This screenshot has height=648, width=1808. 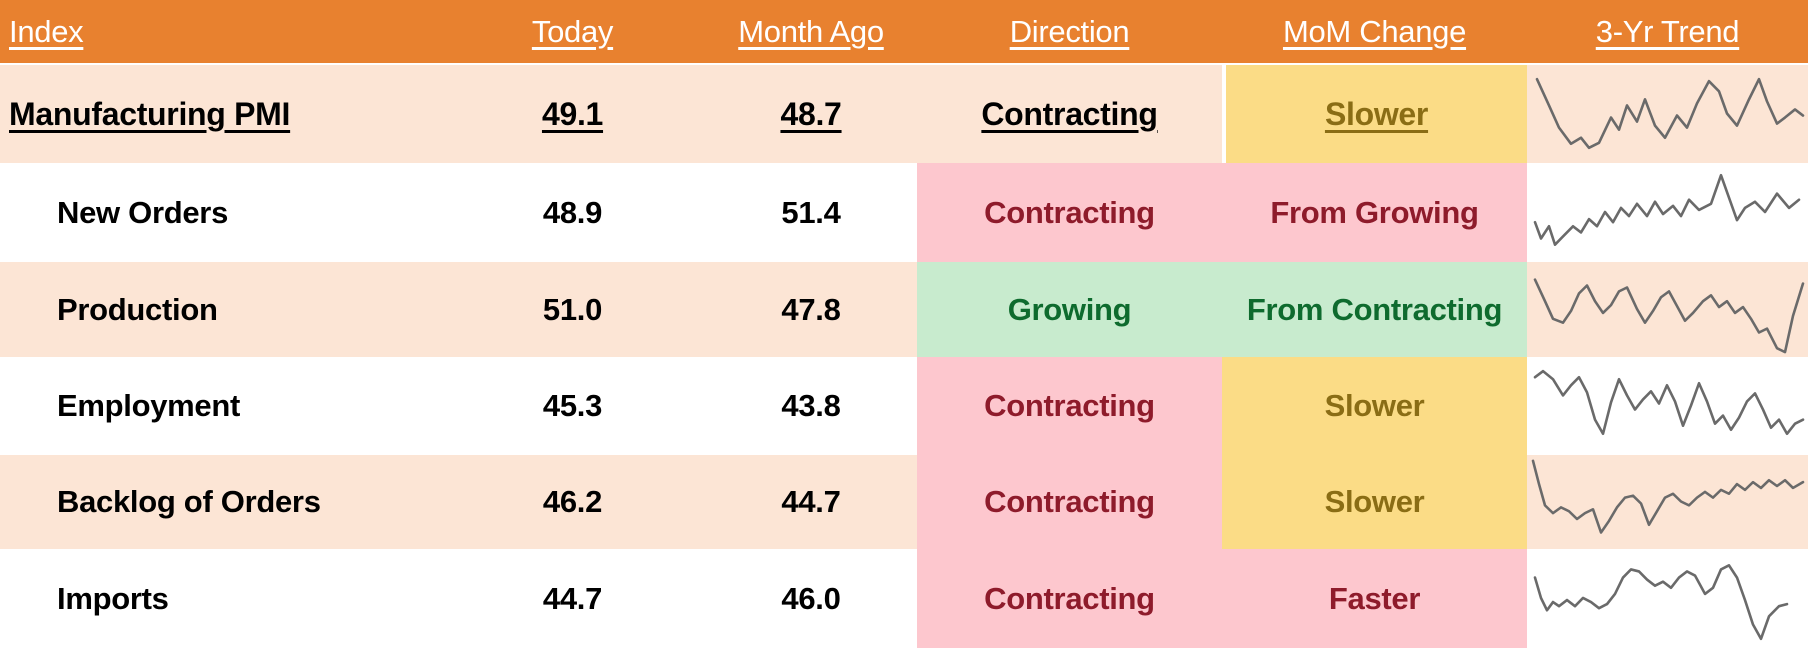 I want to click on index-label: New Orders, so click(x=143, y=212).